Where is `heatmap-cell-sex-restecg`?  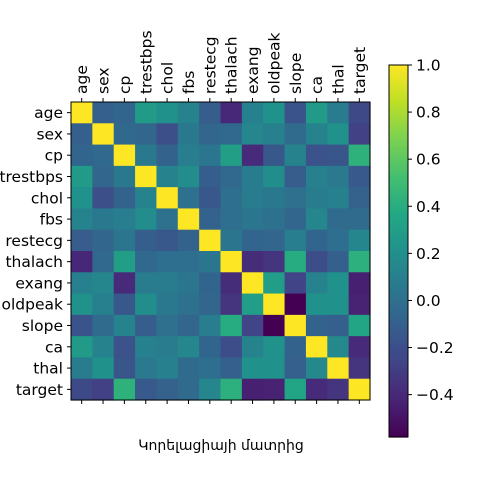
heatmap-cell-sex-restecg is located at coordinates (210, 134).